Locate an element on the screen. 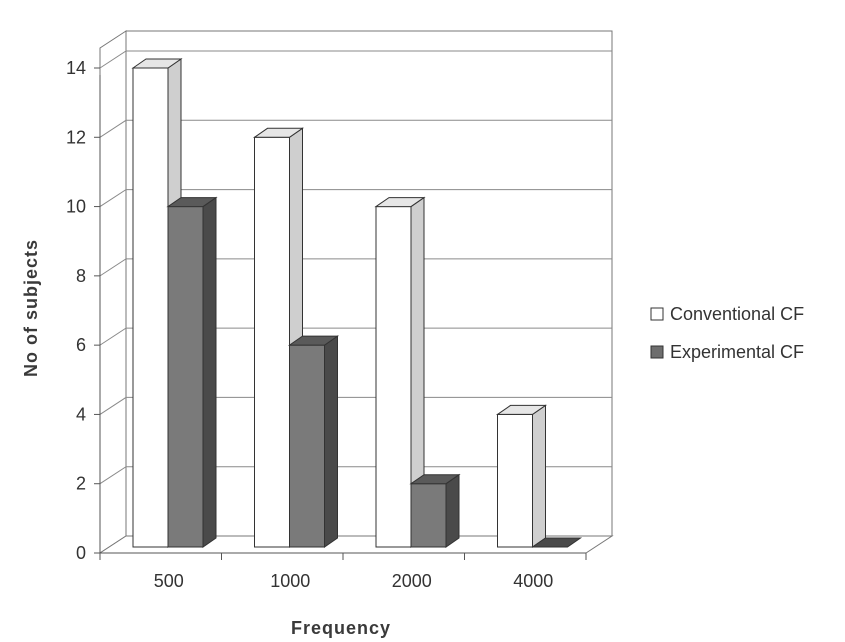  y-tick-label: 14 is located at coordinates (76, 68).